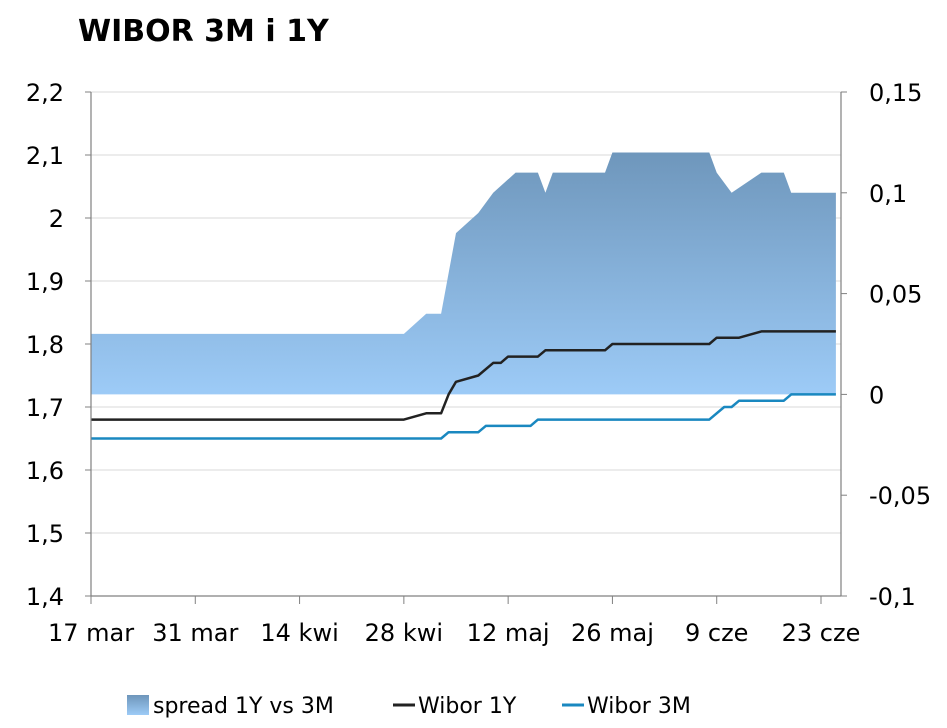  Describe the element at coordinates (895, 93) in the screenshot. I see `y-right-tick-label: 0,15` at that location.